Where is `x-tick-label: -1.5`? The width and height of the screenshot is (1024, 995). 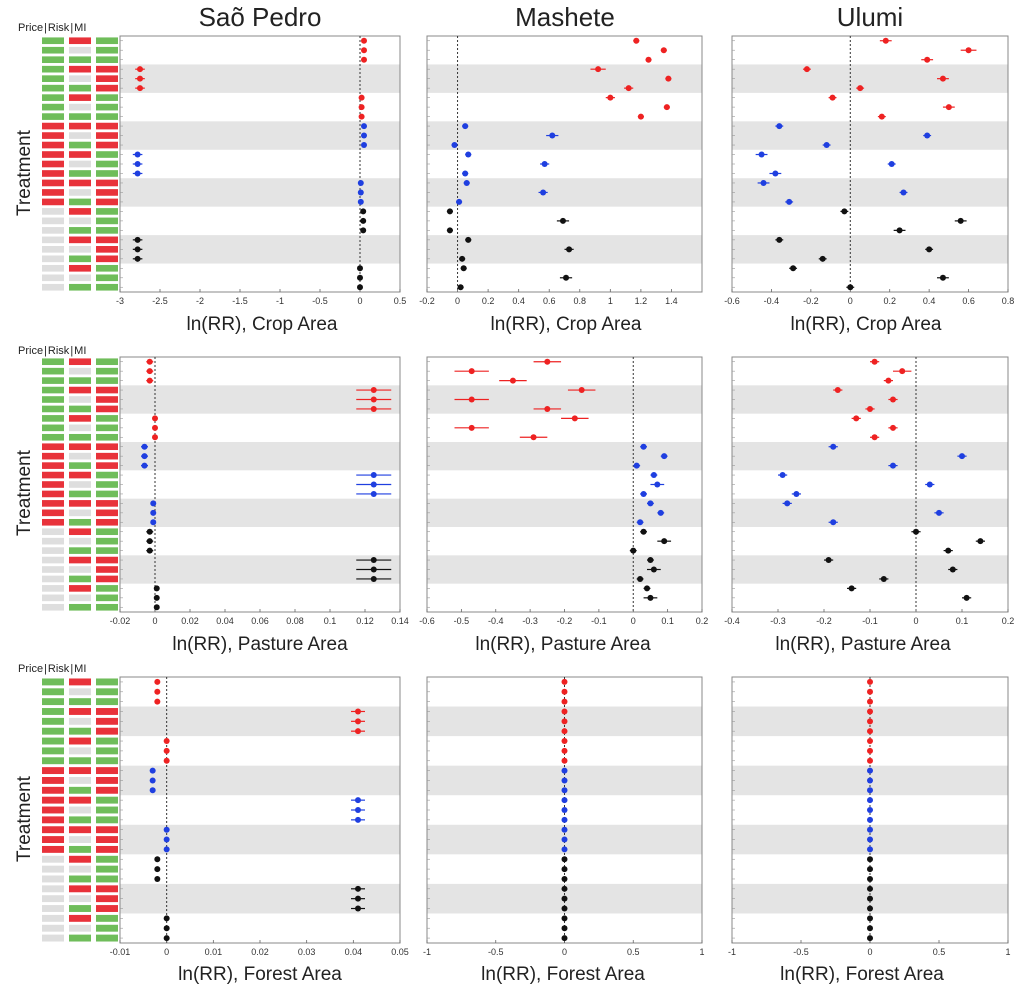 x-tick-label: -1.5 is located at coordinates (240, 301).